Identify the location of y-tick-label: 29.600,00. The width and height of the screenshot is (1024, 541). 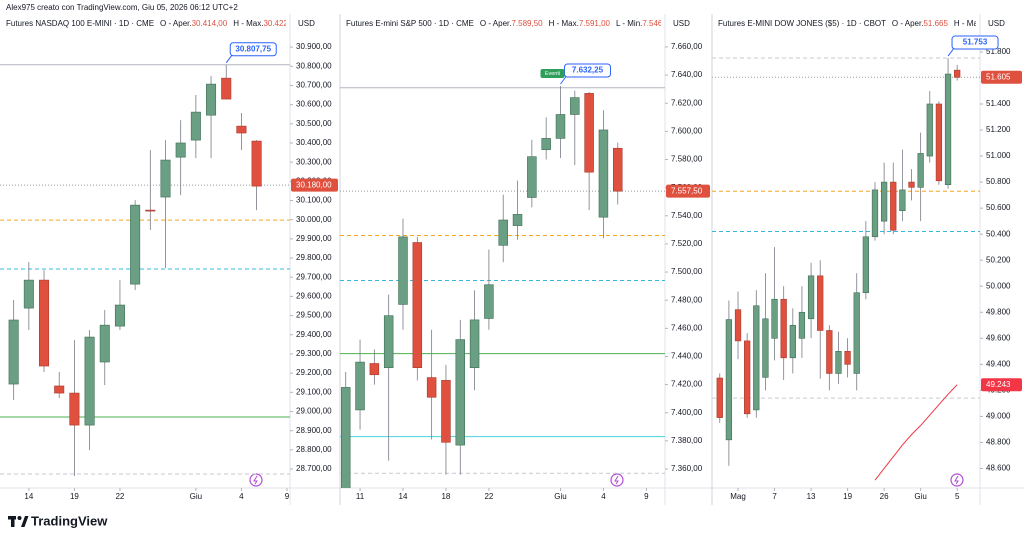
(314, 296).